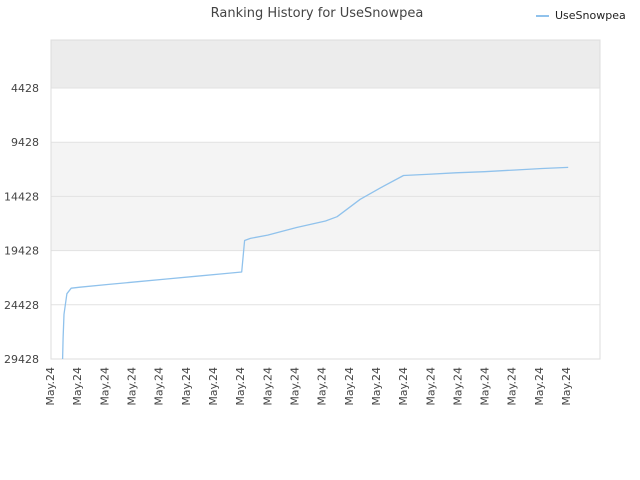 The image size is (640, 480). What do you see at coordinates (317, 13) in the screenshot?
I see `chart-title: Ranking History for UseSnowpea` at bounding box center [317, 13].